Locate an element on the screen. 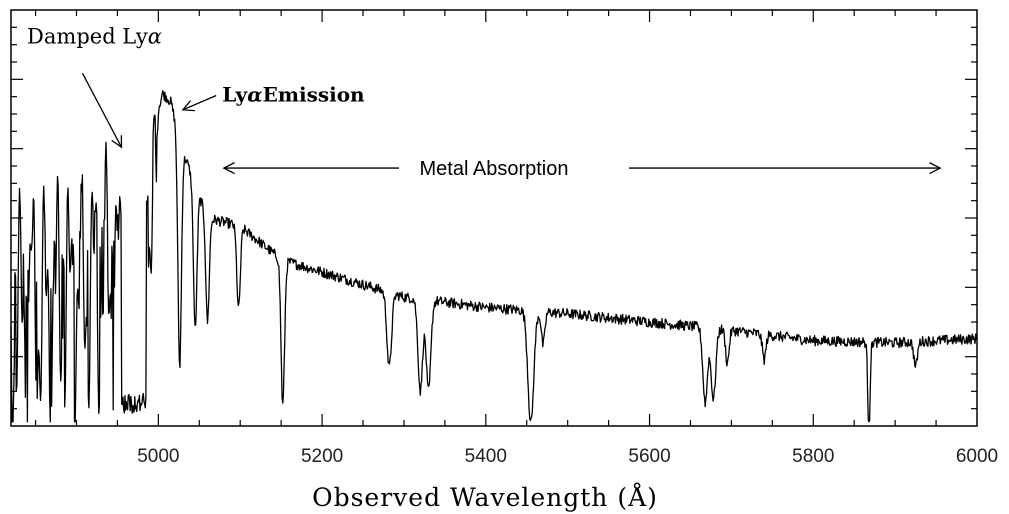 The height and width of the screenshot is (514, 1009). x-tick-label: 5800 is located at coordinates (813, 456).